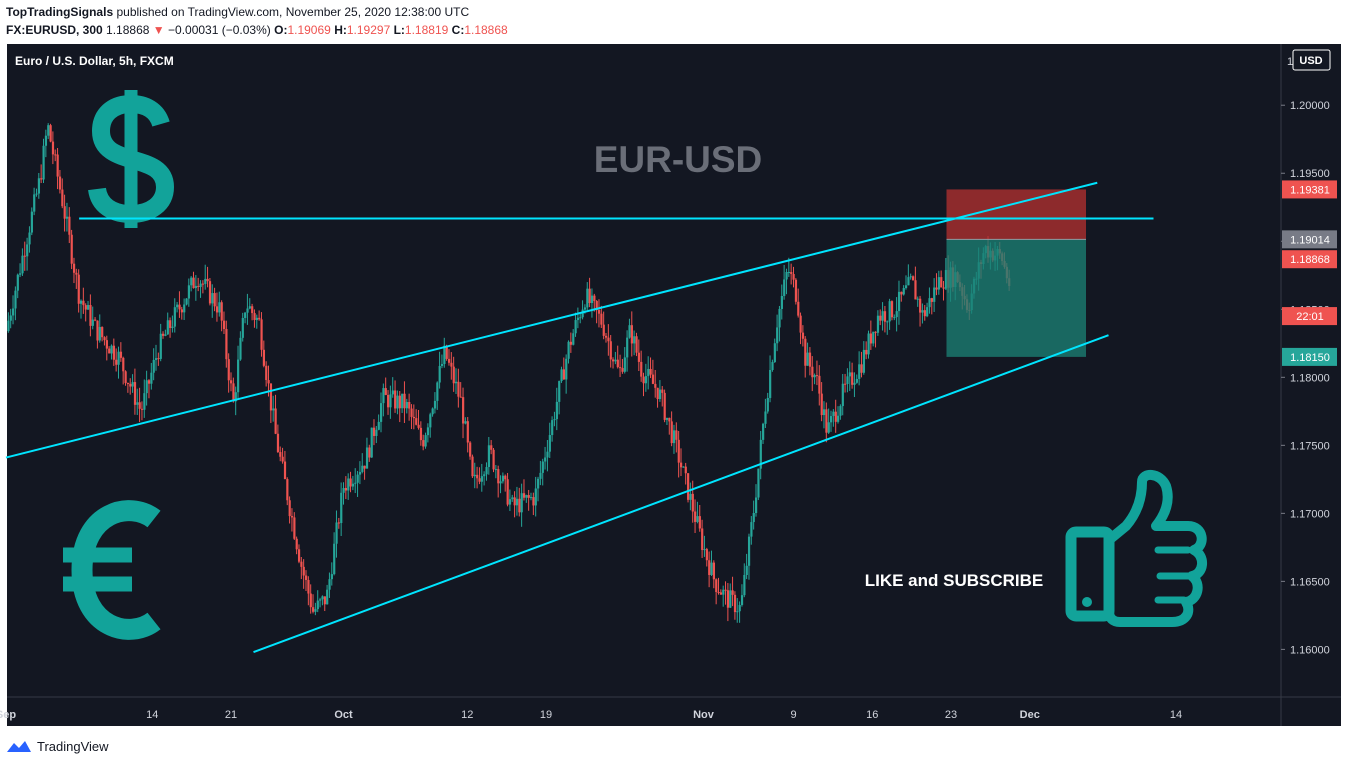  What do you see at coordinates (1309, 316) in the screenshot?
I see `price-tag-bg` at bounding box center [1309, 316].